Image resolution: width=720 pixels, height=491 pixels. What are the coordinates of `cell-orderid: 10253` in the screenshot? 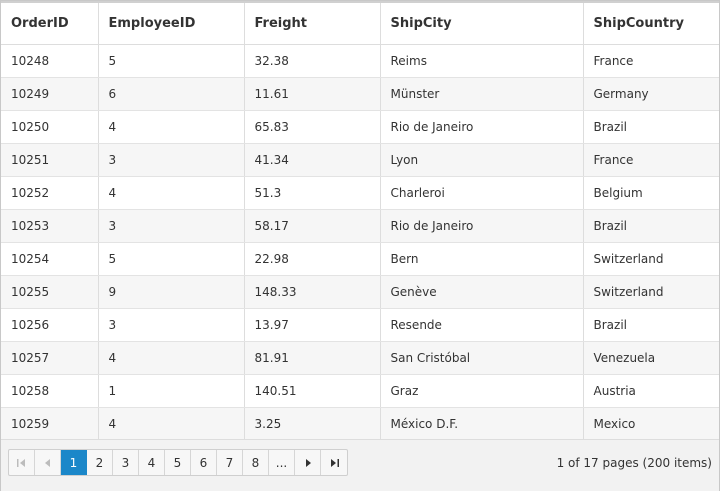 It's located at (50, 226).